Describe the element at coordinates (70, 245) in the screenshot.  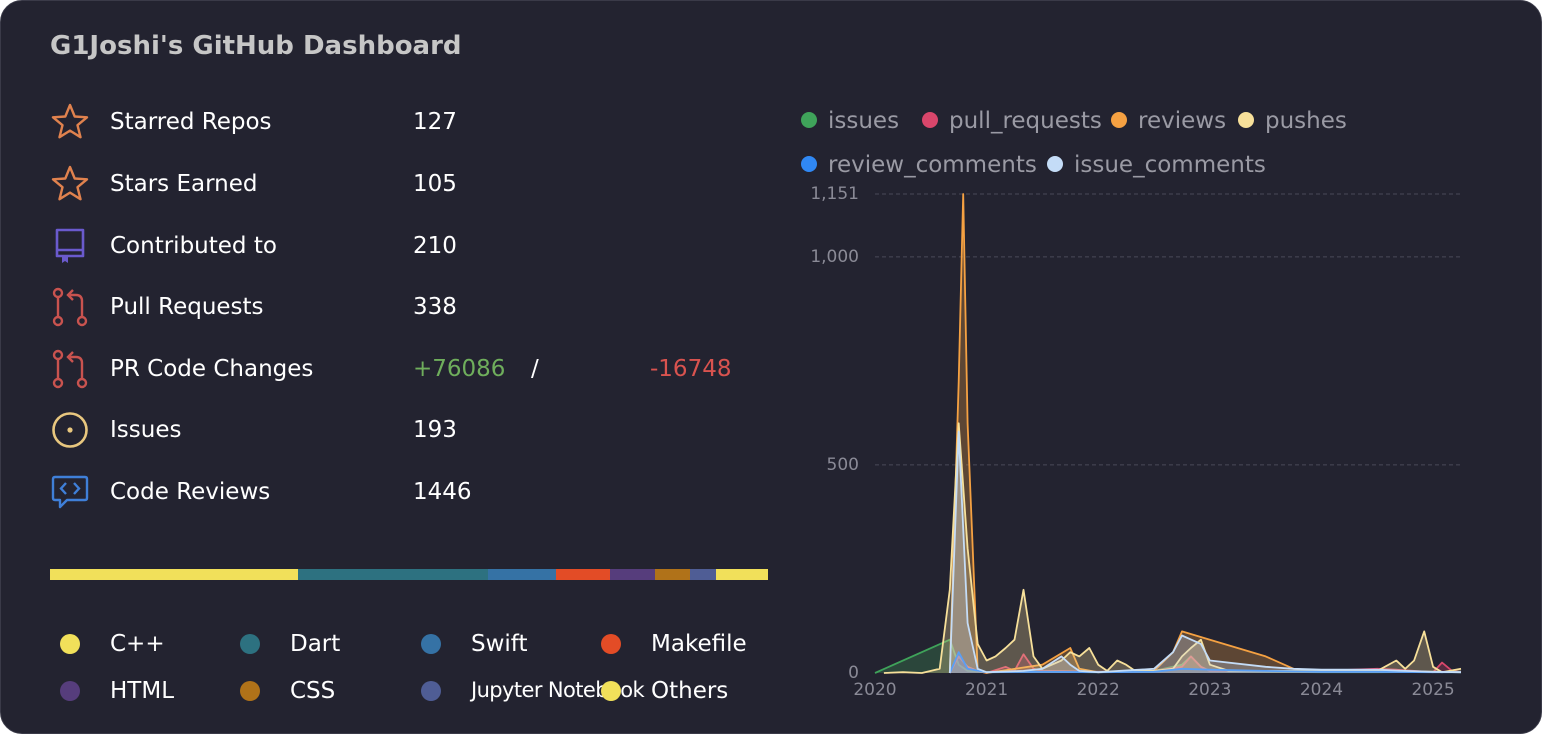
I see `repo-icon` at that location.